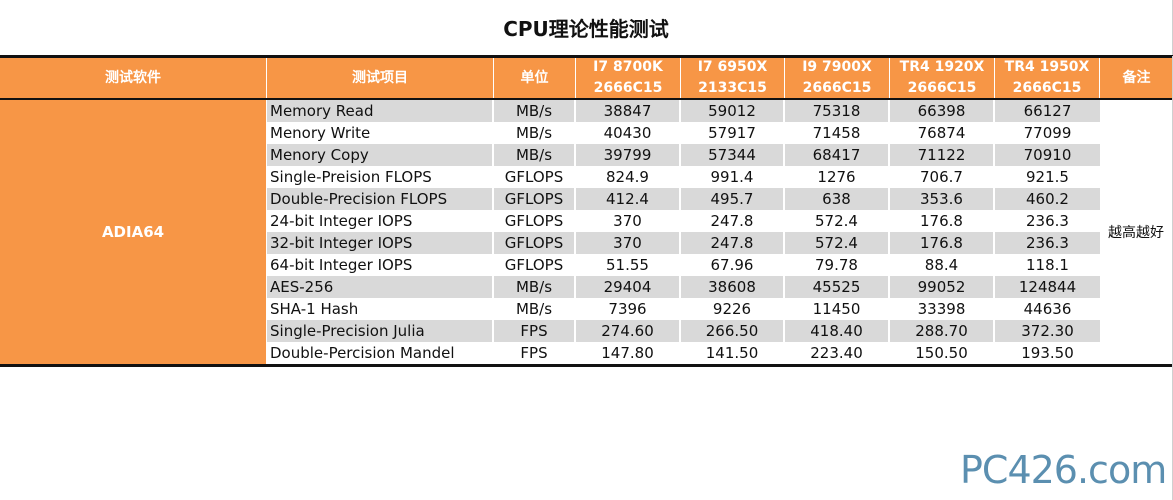  I want to click on value-cell: 1276, so click(837, 177).